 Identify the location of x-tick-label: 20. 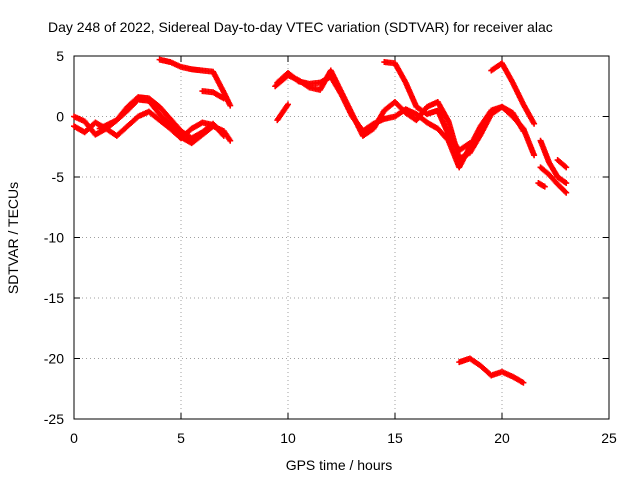
(502, 438).